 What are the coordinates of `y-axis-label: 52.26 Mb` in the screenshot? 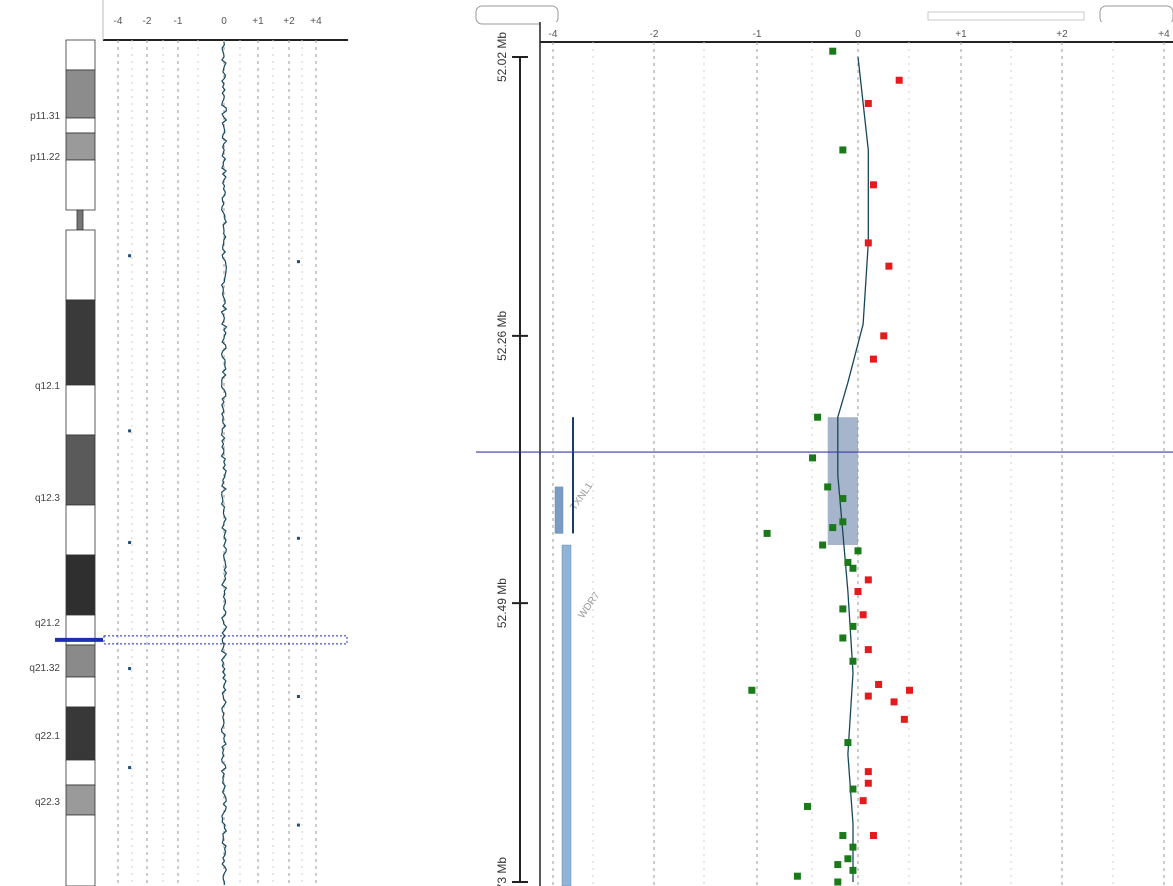 It's located at (502, 336).